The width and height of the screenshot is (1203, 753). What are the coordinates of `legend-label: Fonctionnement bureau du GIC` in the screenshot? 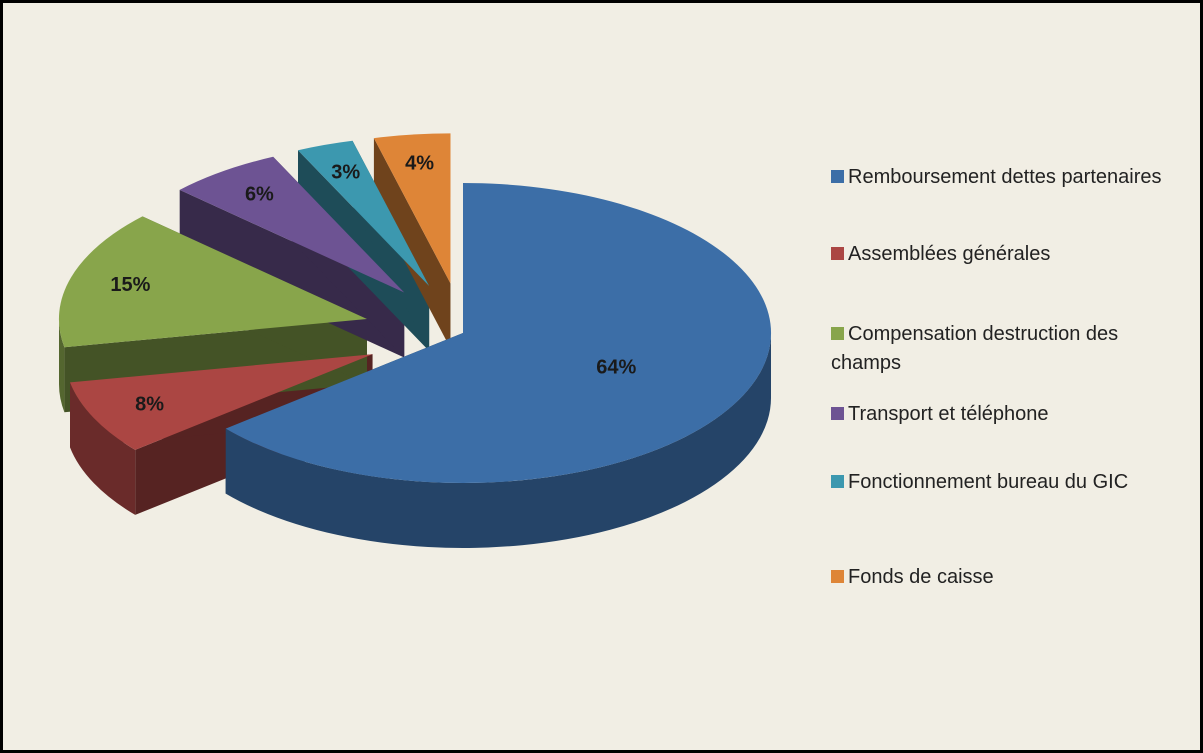 It's located at (988, 482).